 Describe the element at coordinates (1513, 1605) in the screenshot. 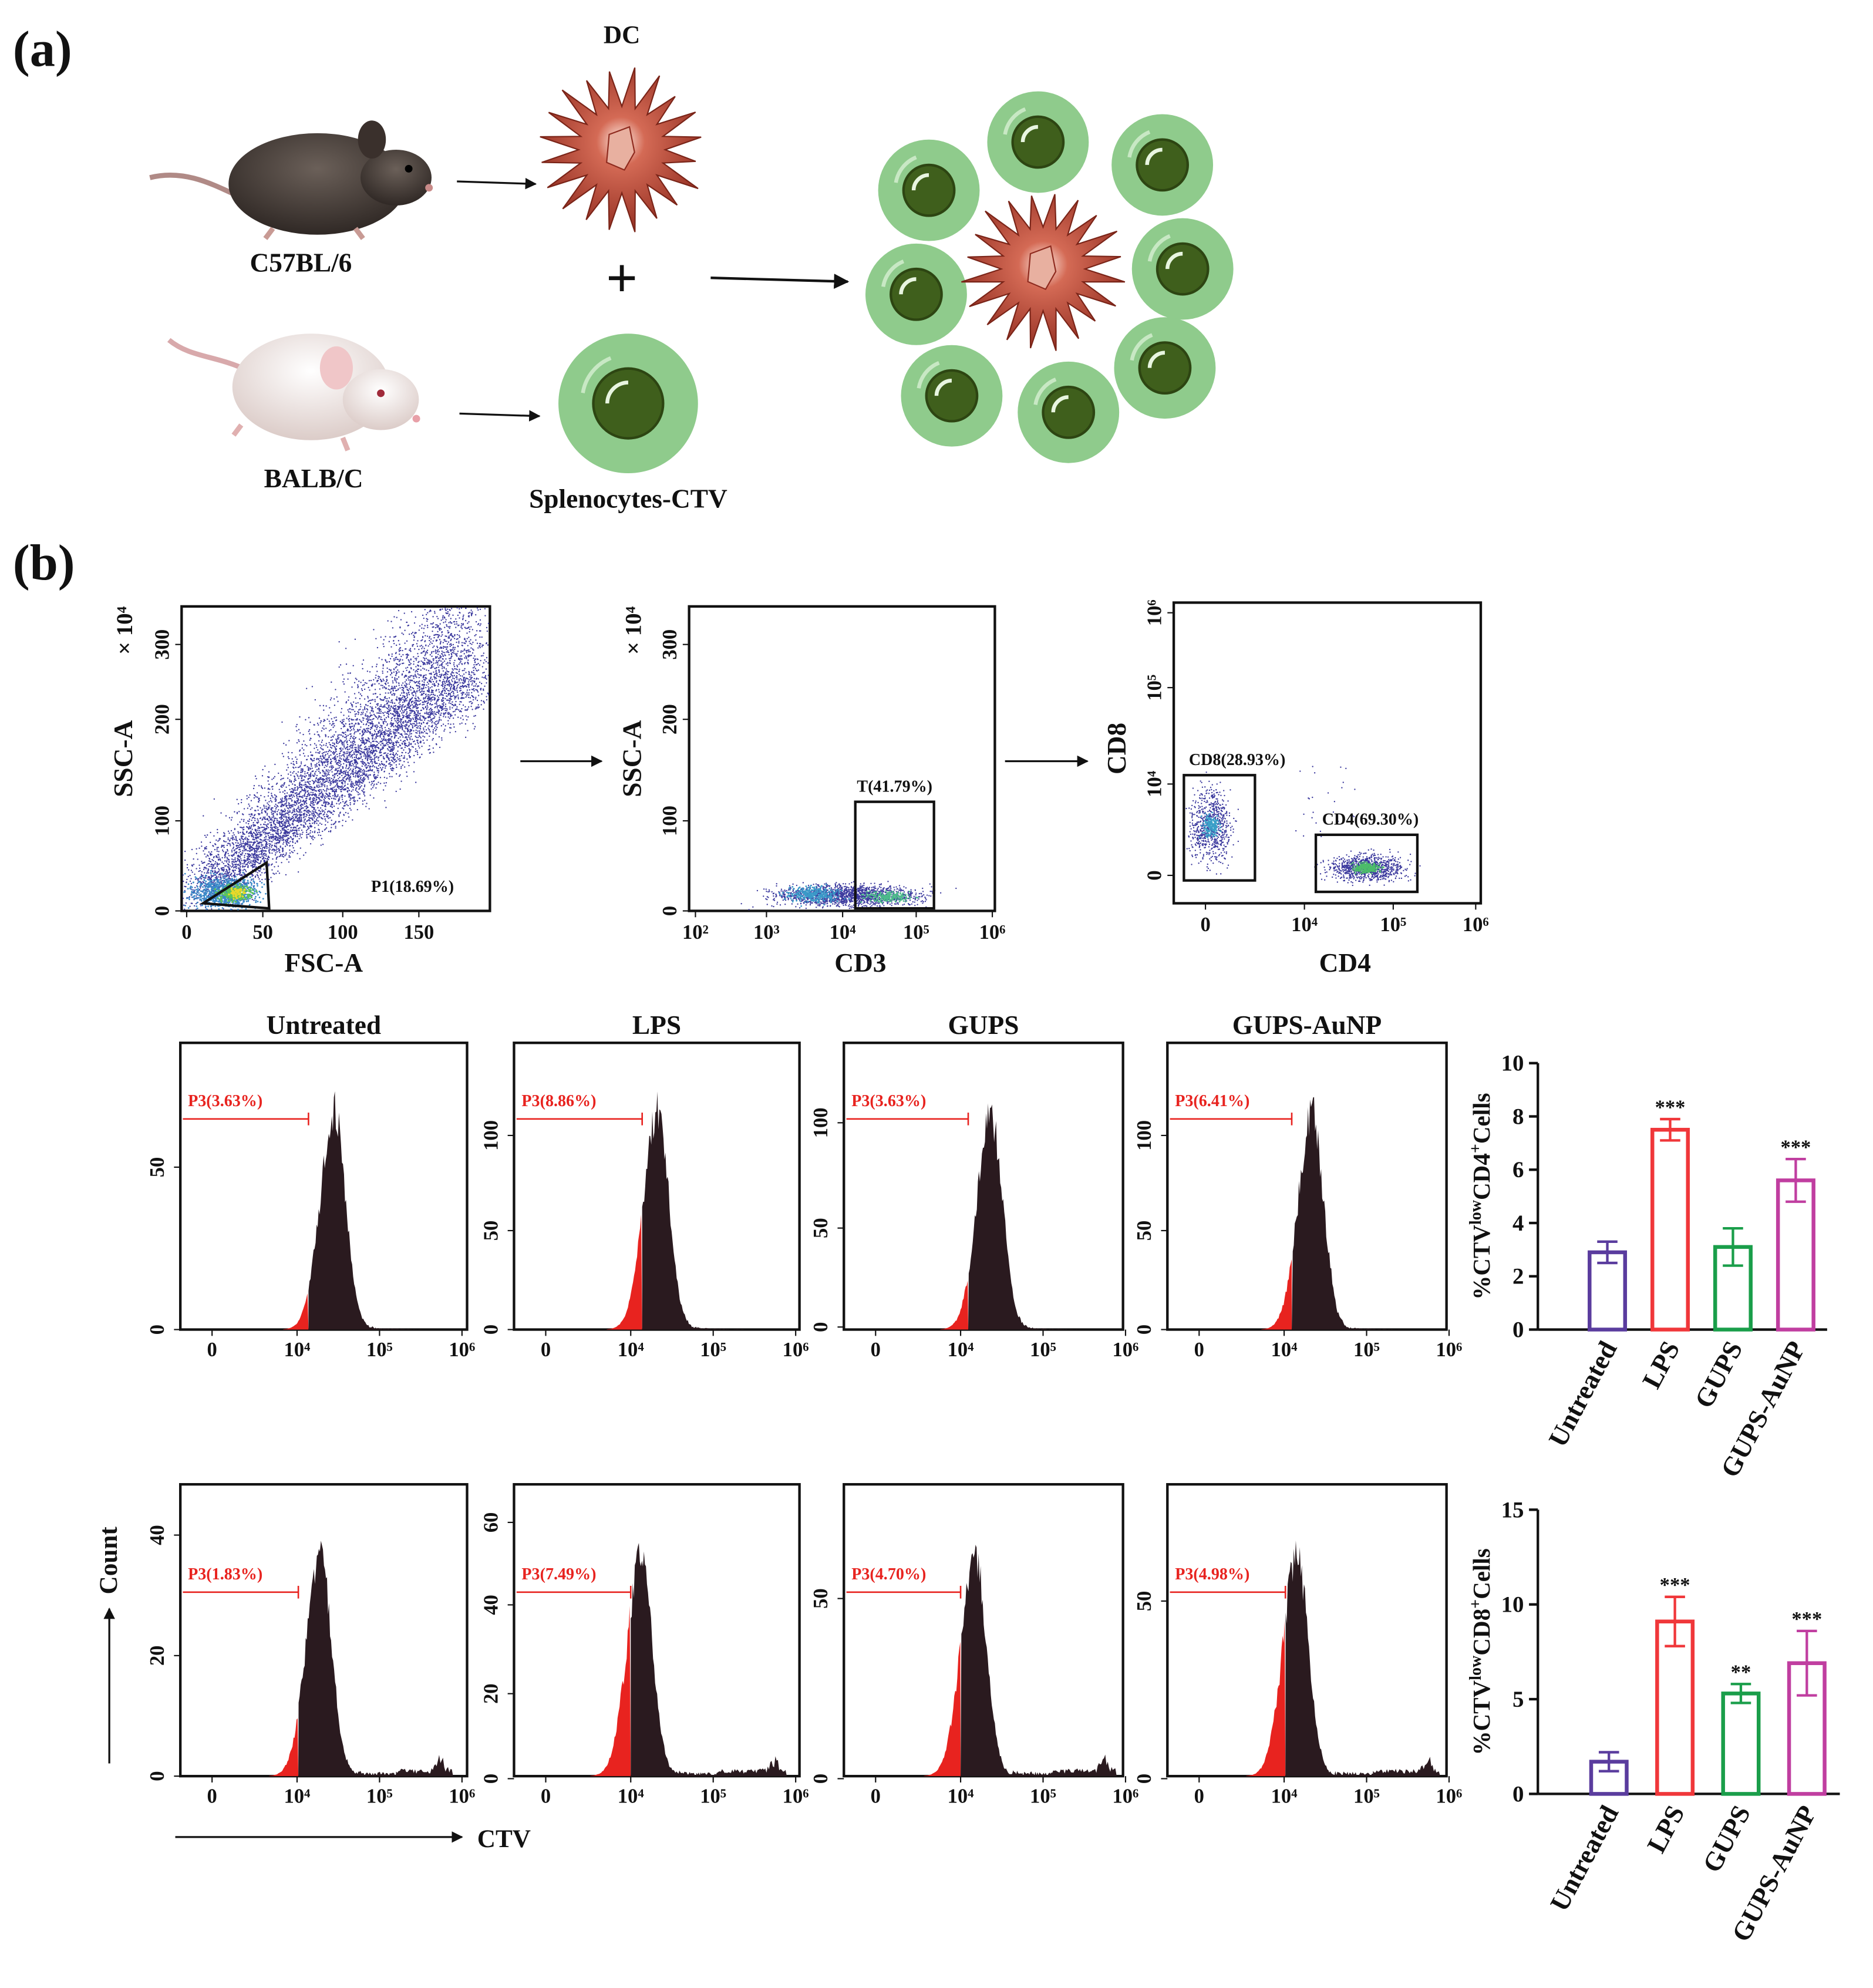

I see `y-tick-label: 10` at that location.